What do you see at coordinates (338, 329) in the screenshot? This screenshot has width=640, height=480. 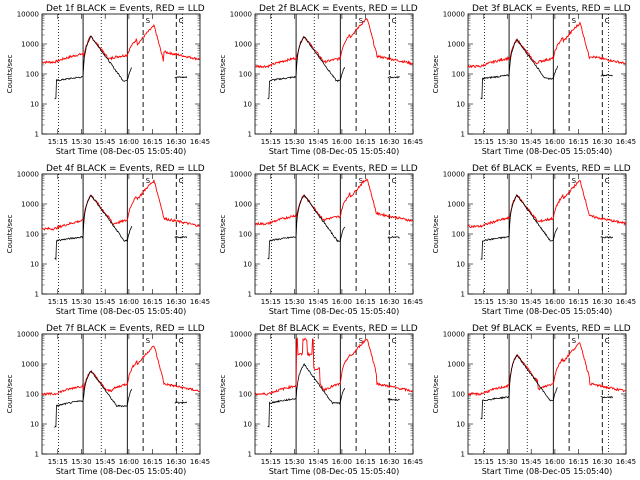 I see `panel-title: Det 8f BLACK = Events, RED = LLD` at bounding box center [338, 329].